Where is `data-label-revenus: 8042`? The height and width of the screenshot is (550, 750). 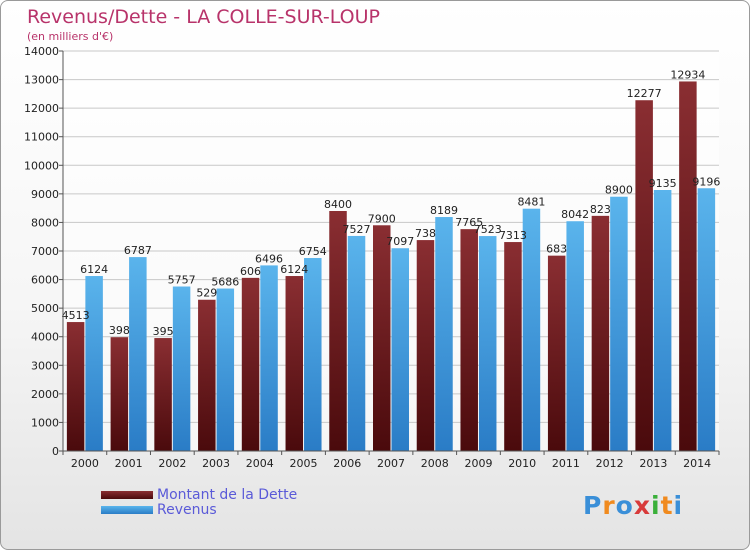
data-label-revenus: 8042 is located at coordinates (575, 214).